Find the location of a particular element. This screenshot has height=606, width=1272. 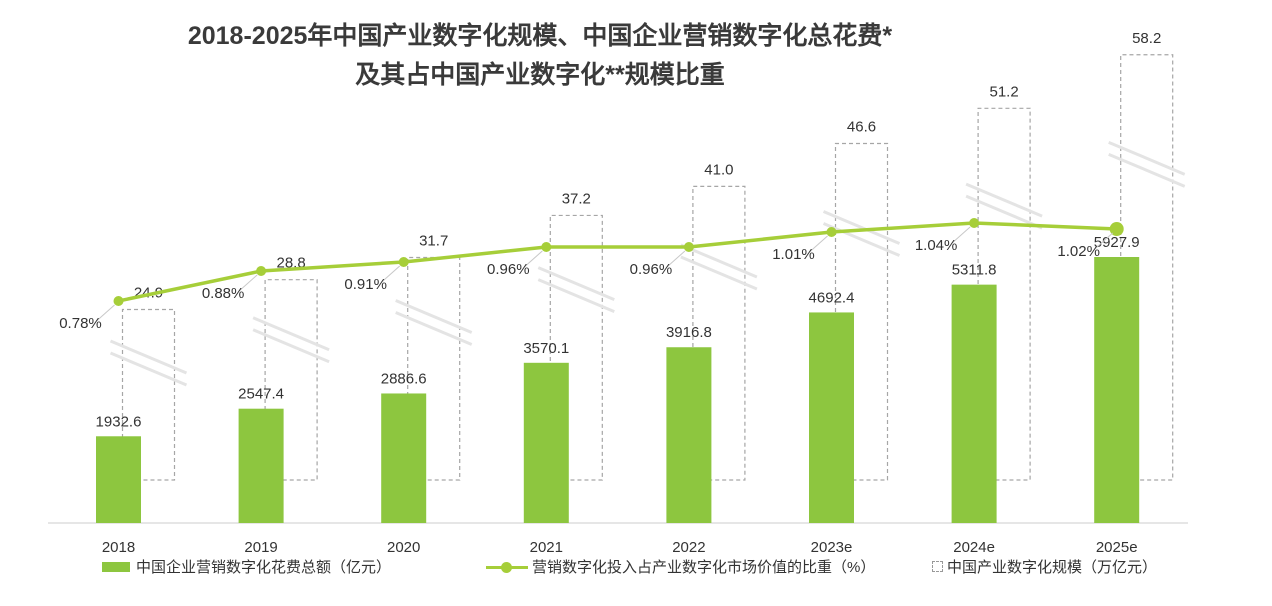

x-tick-label: 2024e is located at coordinates (974, 547).